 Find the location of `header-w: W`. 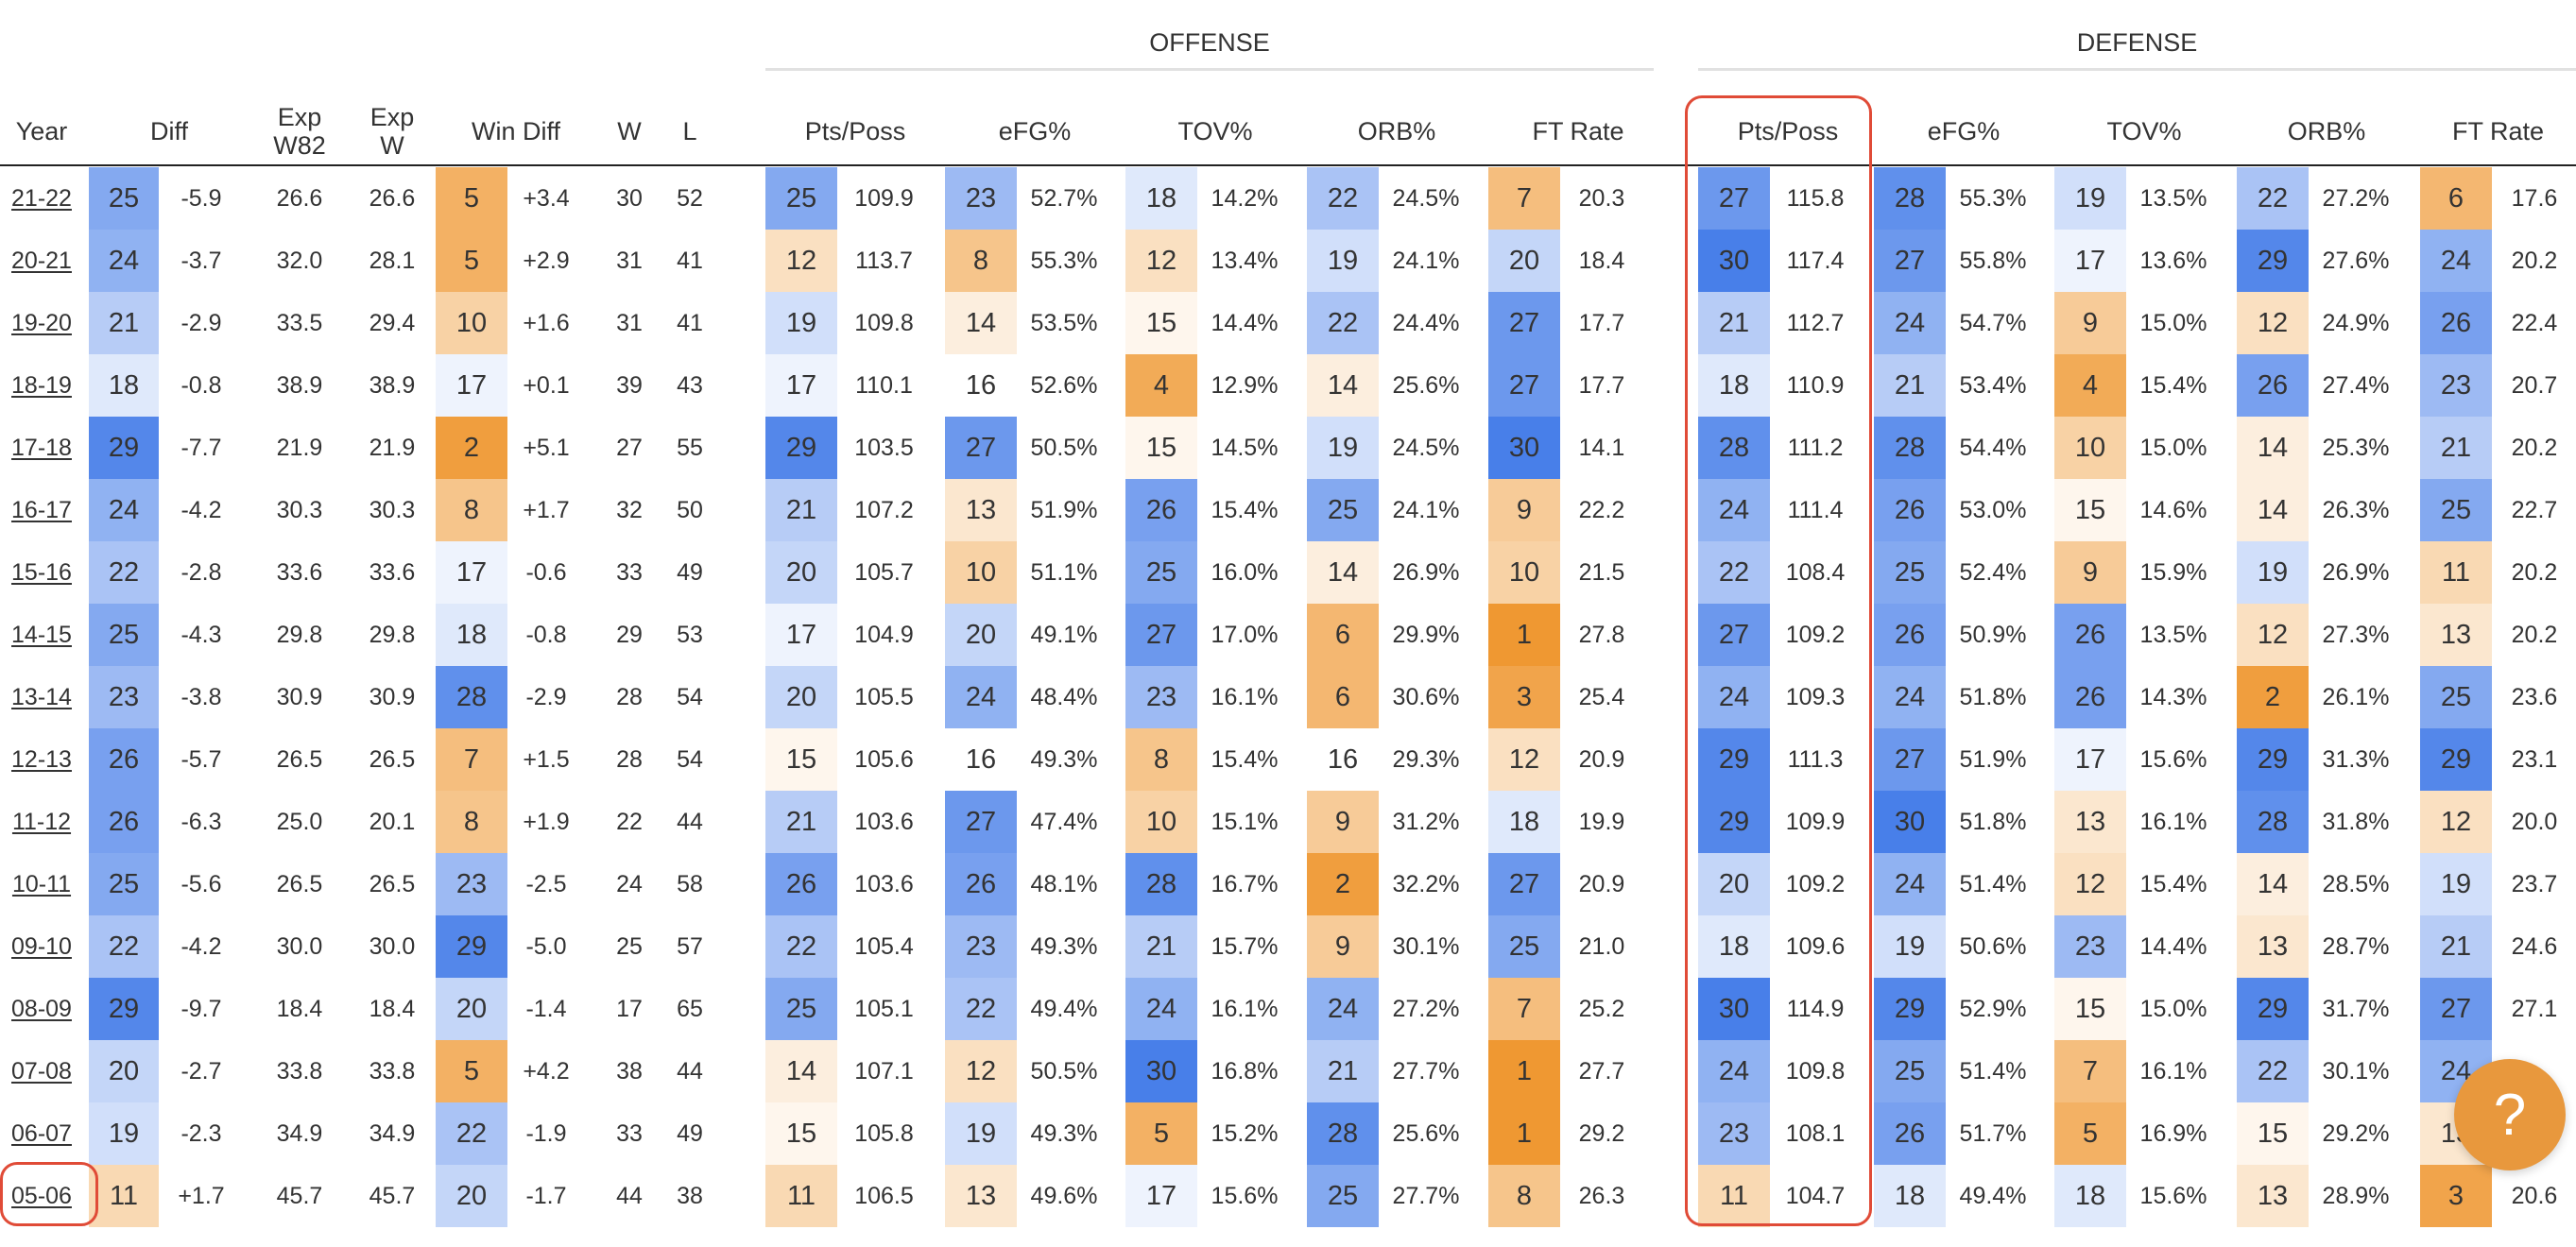

header-w: W is located at coordinates (629, 132).